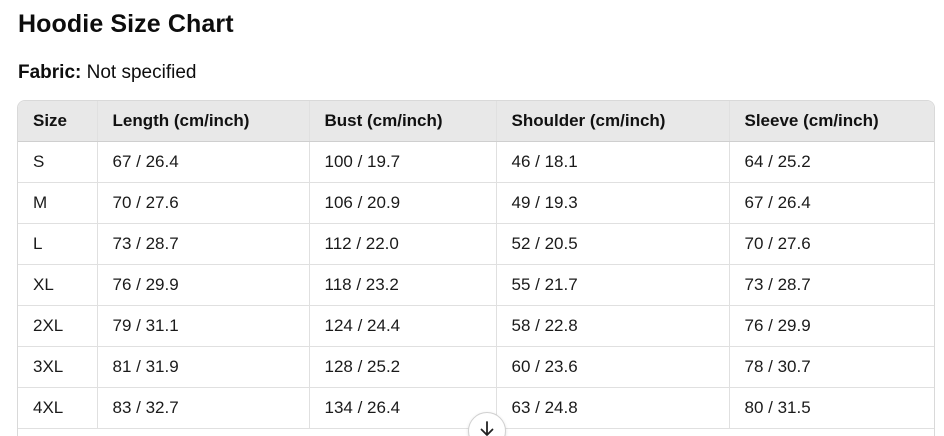 The image size is (944, 436). Describe the element at coordinates (203, 203) in the screenshot. I see `cell-length: 70 / 27.6` at that location.